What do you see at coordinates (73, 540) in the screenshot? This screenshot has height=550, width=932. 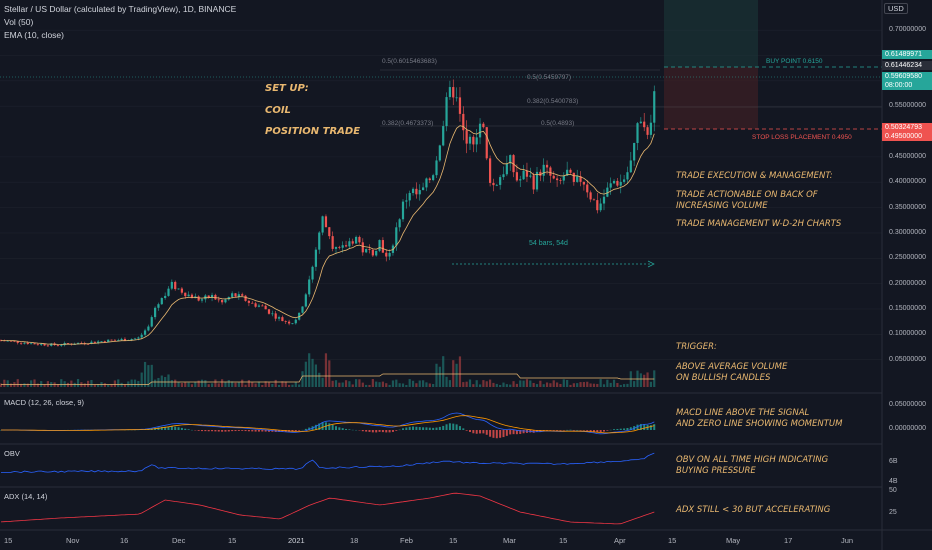 I see `time-axis-label: Nov` at bounding box center [73, 540].